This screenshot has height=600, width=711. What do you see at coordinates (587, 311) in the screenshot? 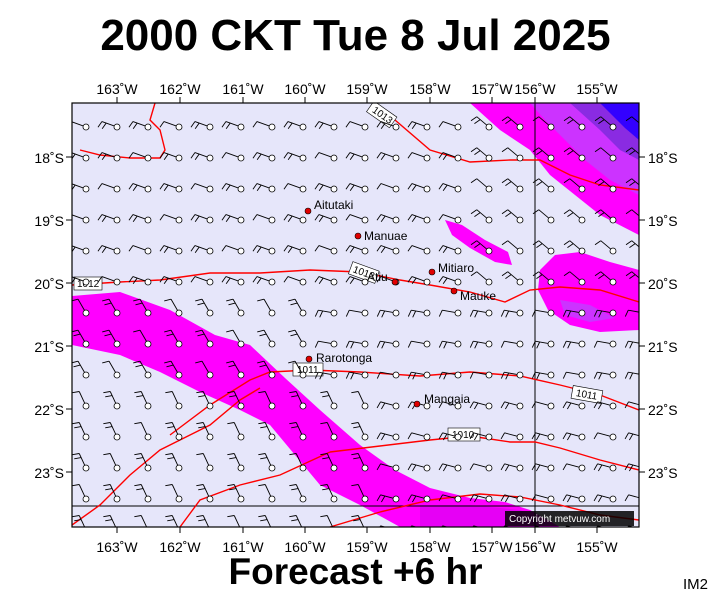
I see `wind-east-blob-inner` at bounding box center [587, 311].